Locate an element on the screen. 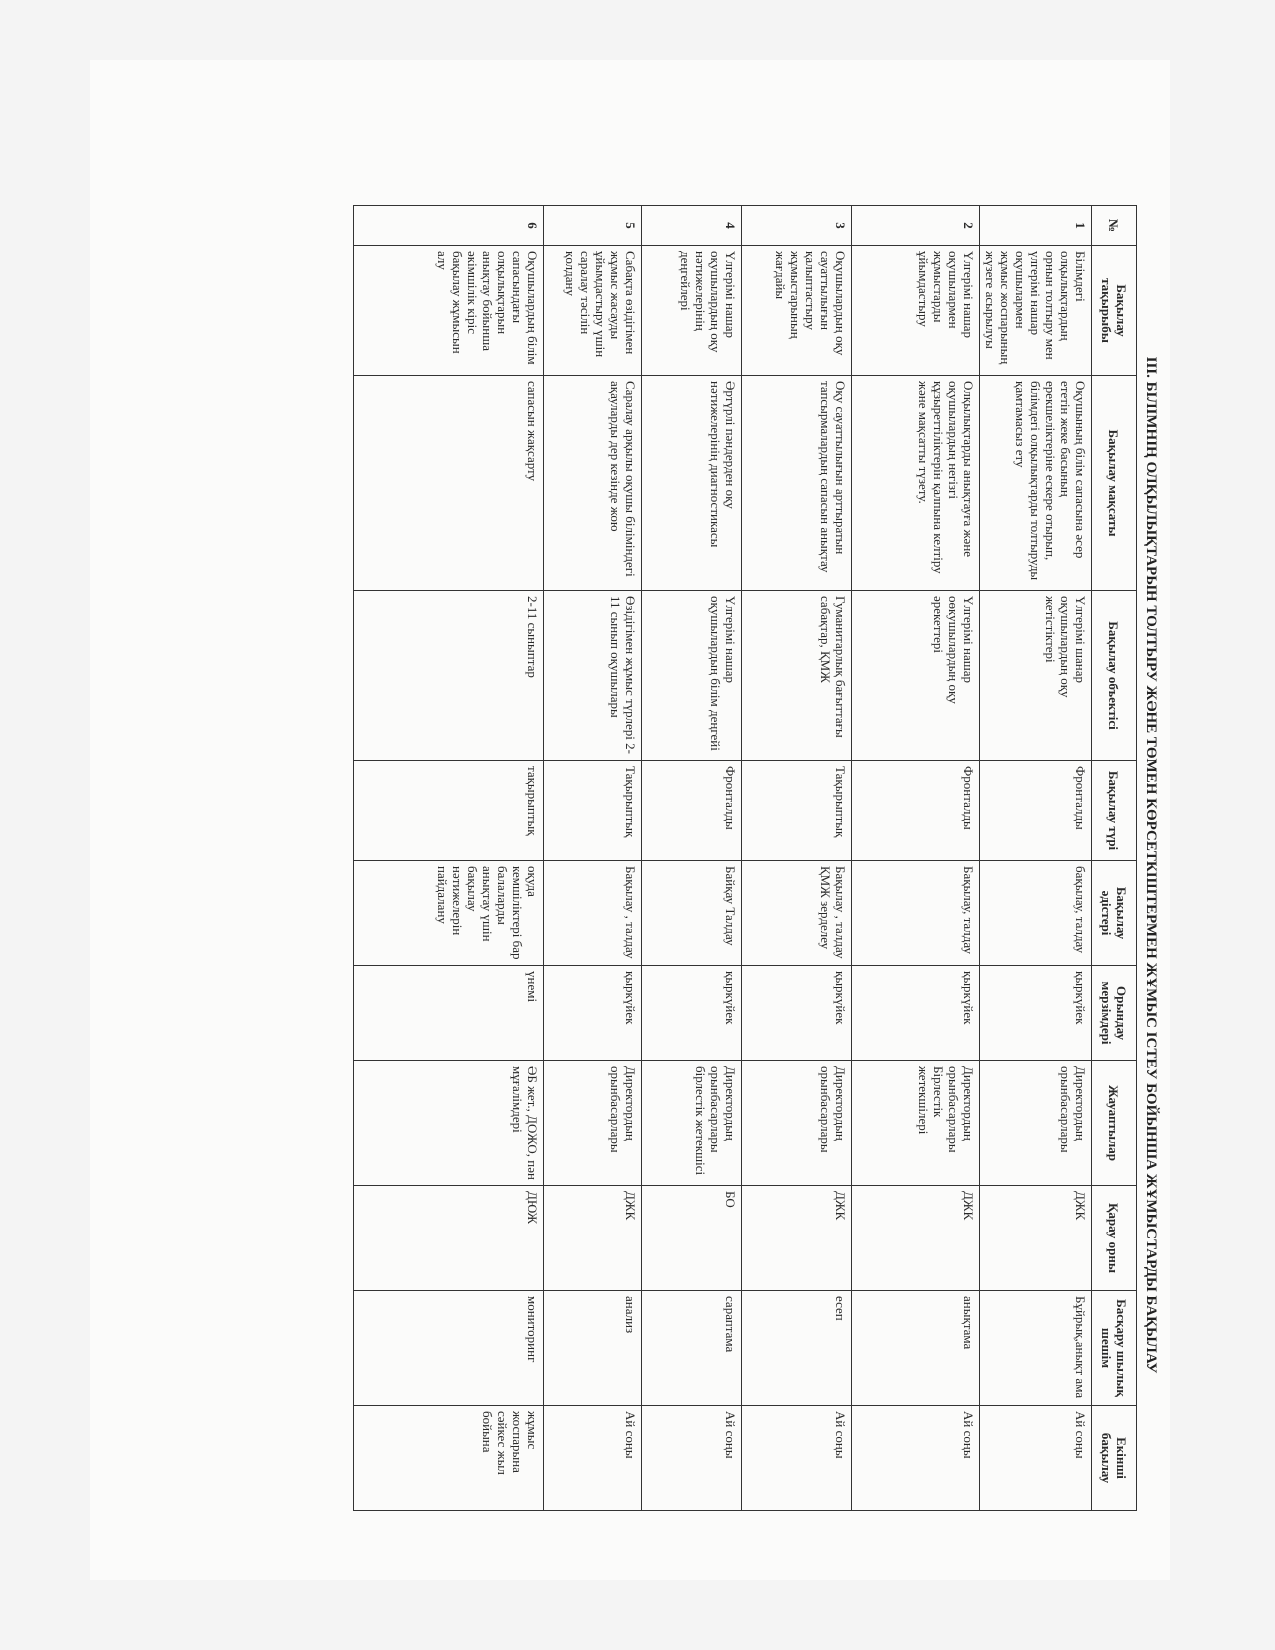  row-number: 2 is located at coordinates (915, 225).